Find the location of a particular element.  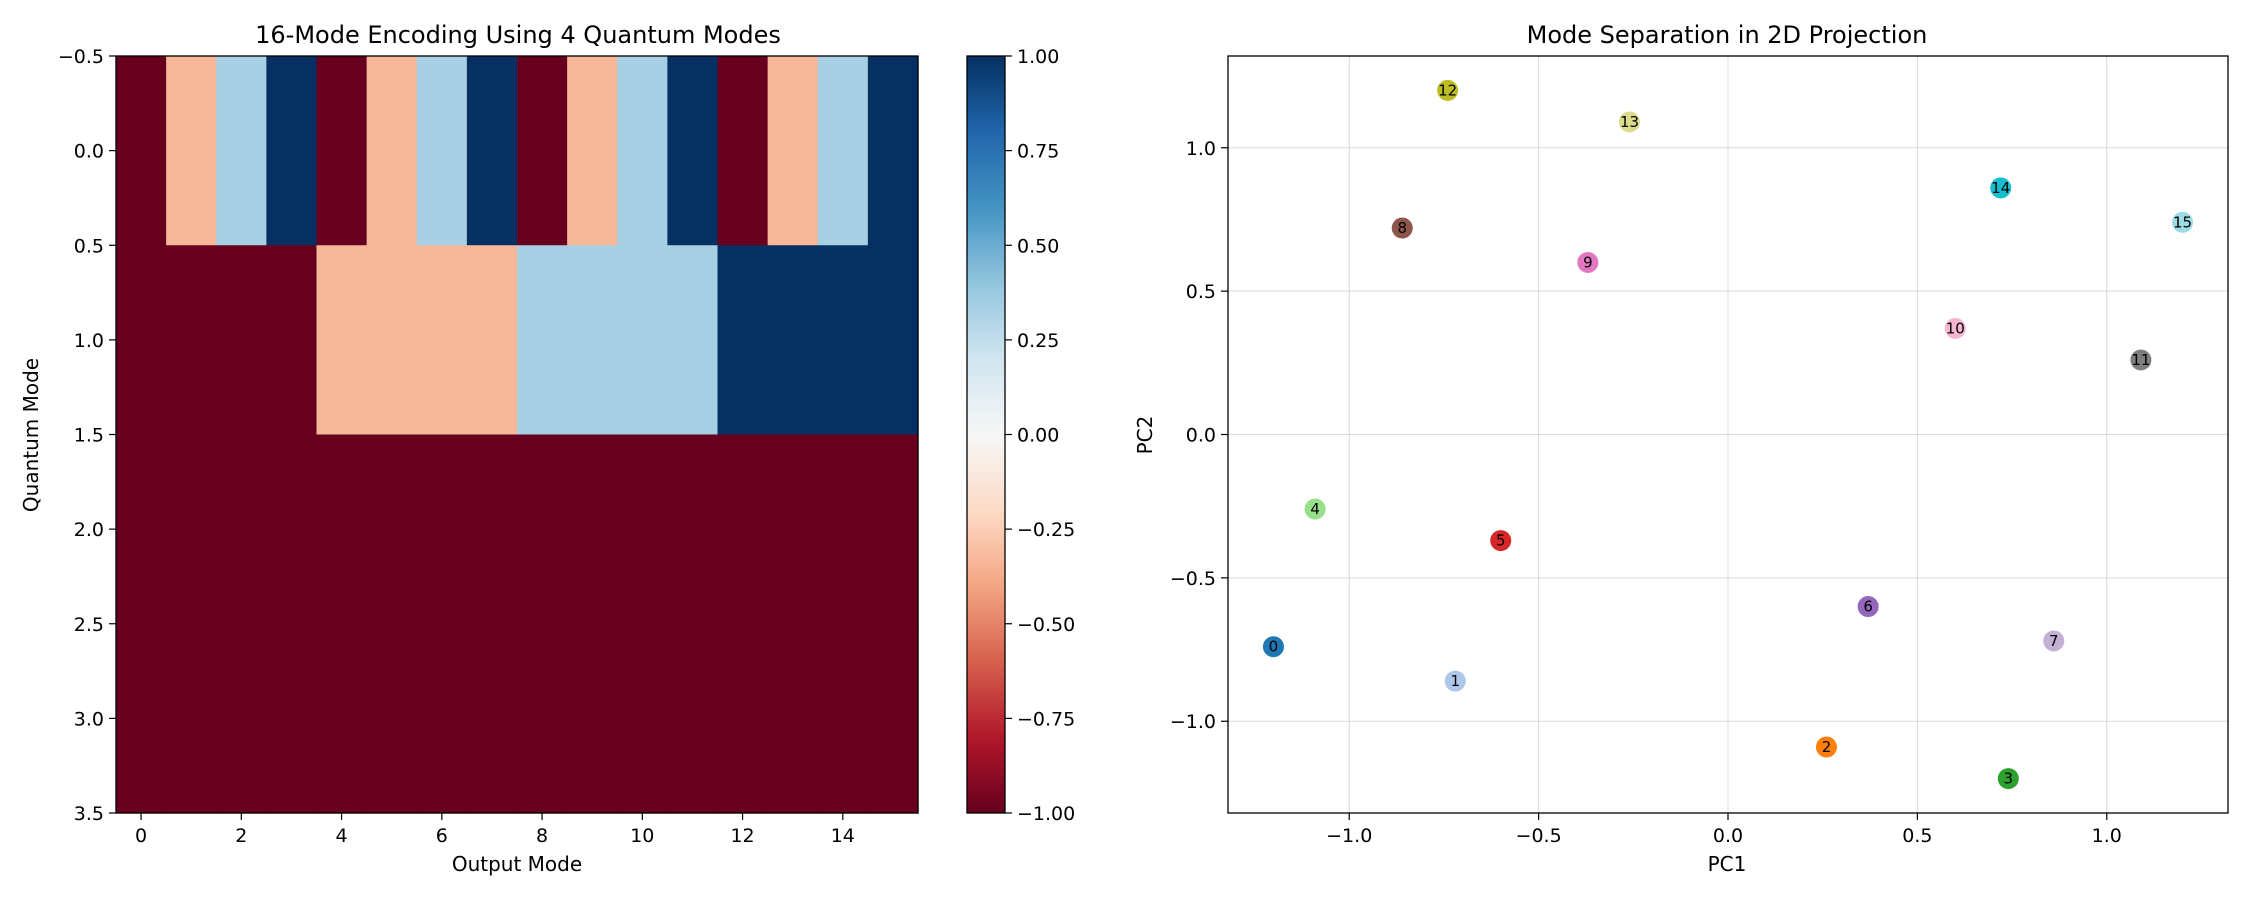

heatmap-y-tick-label: −0.5 is located at coordinates (81, 57).